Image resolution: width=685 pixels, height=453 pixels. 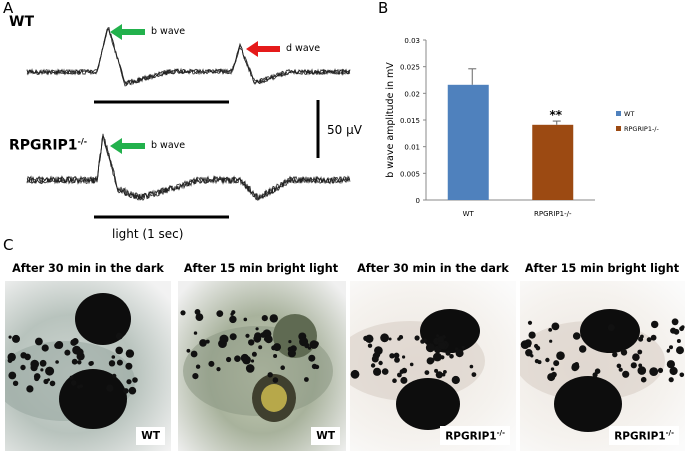 What do you see at coordinates (412, 41) in the screenshot?
I see `y-tick-label: 0.03` at bounding box center [412, 41].